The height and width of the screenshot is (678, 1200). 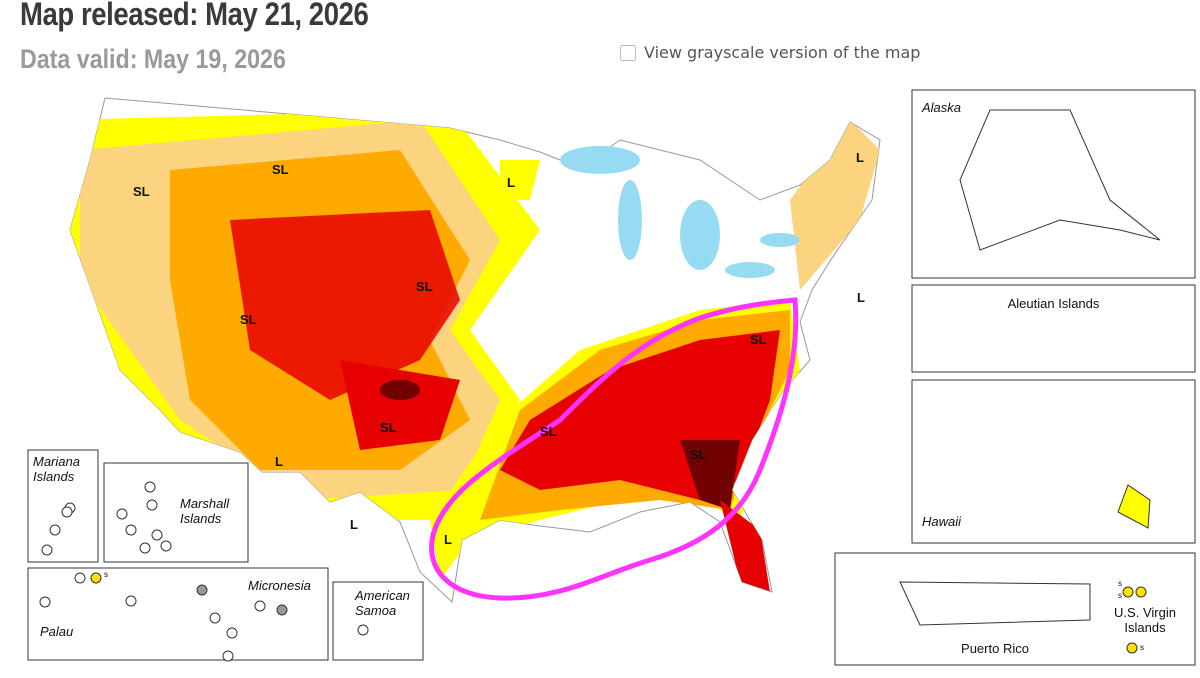 I want to click on mariana-label: Mariana Islands, so click(x=56, y=469).